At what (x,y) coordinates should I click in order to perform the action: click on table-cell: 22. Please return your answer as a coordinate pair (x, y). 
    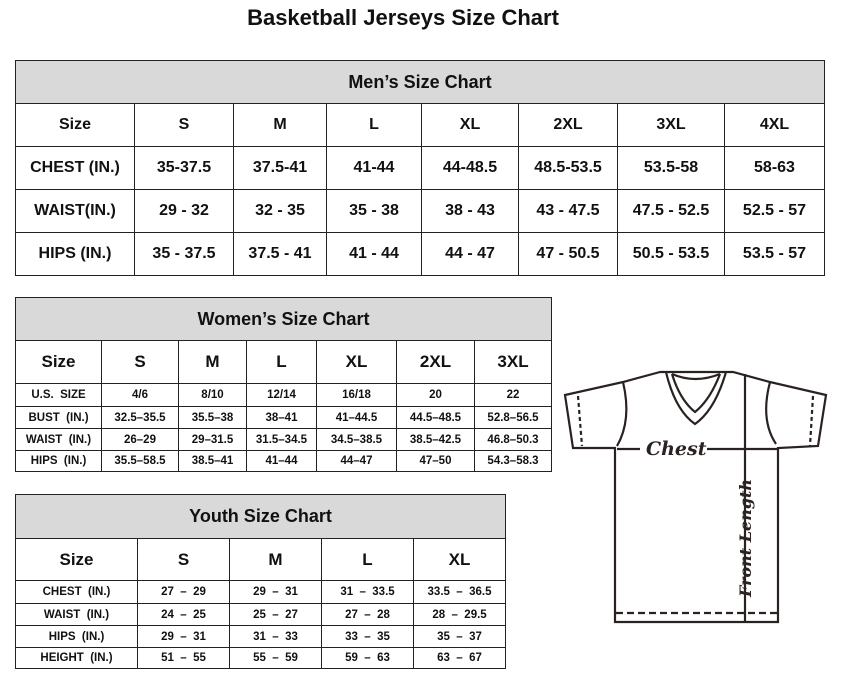
    Looking at the image, I should click on (513, 395).